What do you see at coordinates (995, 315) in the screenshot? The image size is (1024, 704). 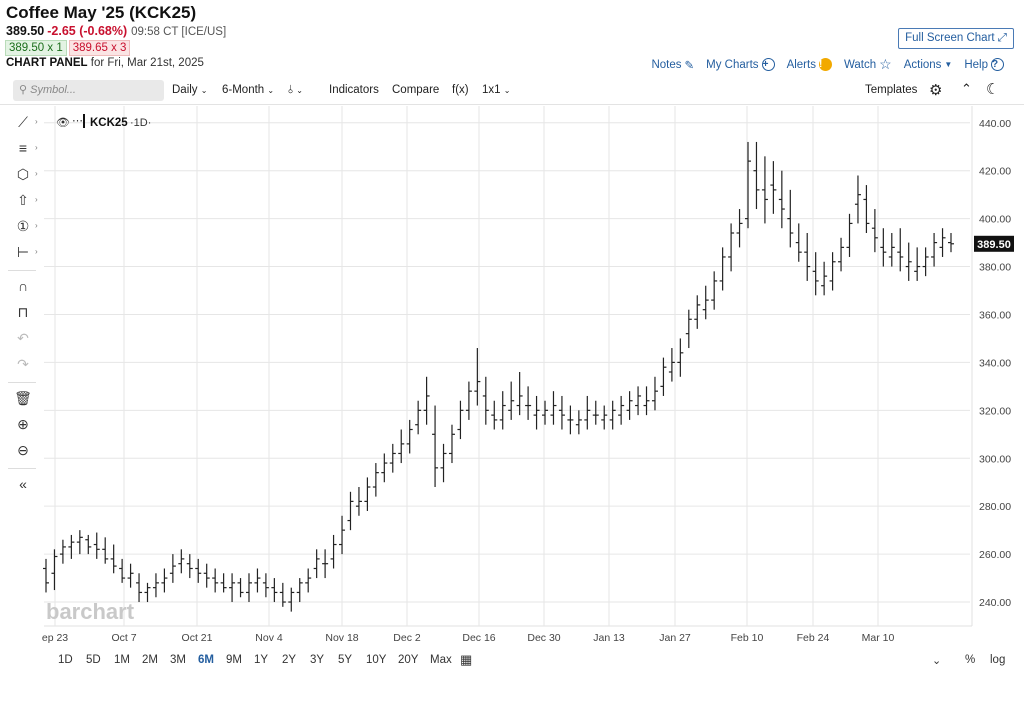 I see `y-tick-label: 360.00` at bounding box center [995, 315].